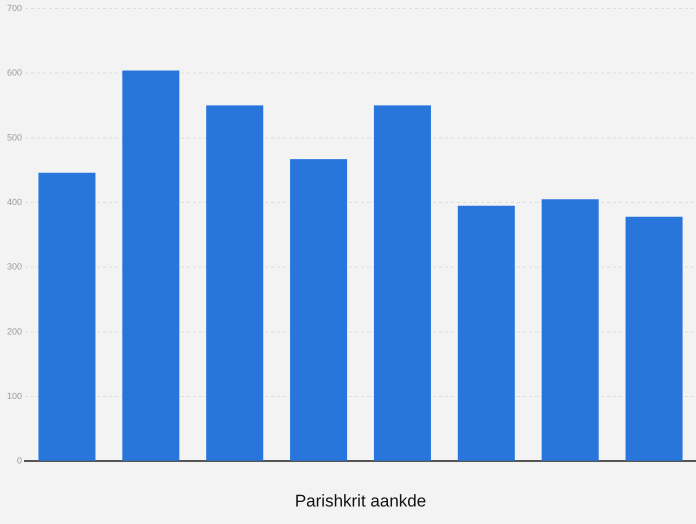  Describe the element at coordinates (360, 500) in the screenshot. I see `x-axis-title: Parishkrit aankde` at that location.